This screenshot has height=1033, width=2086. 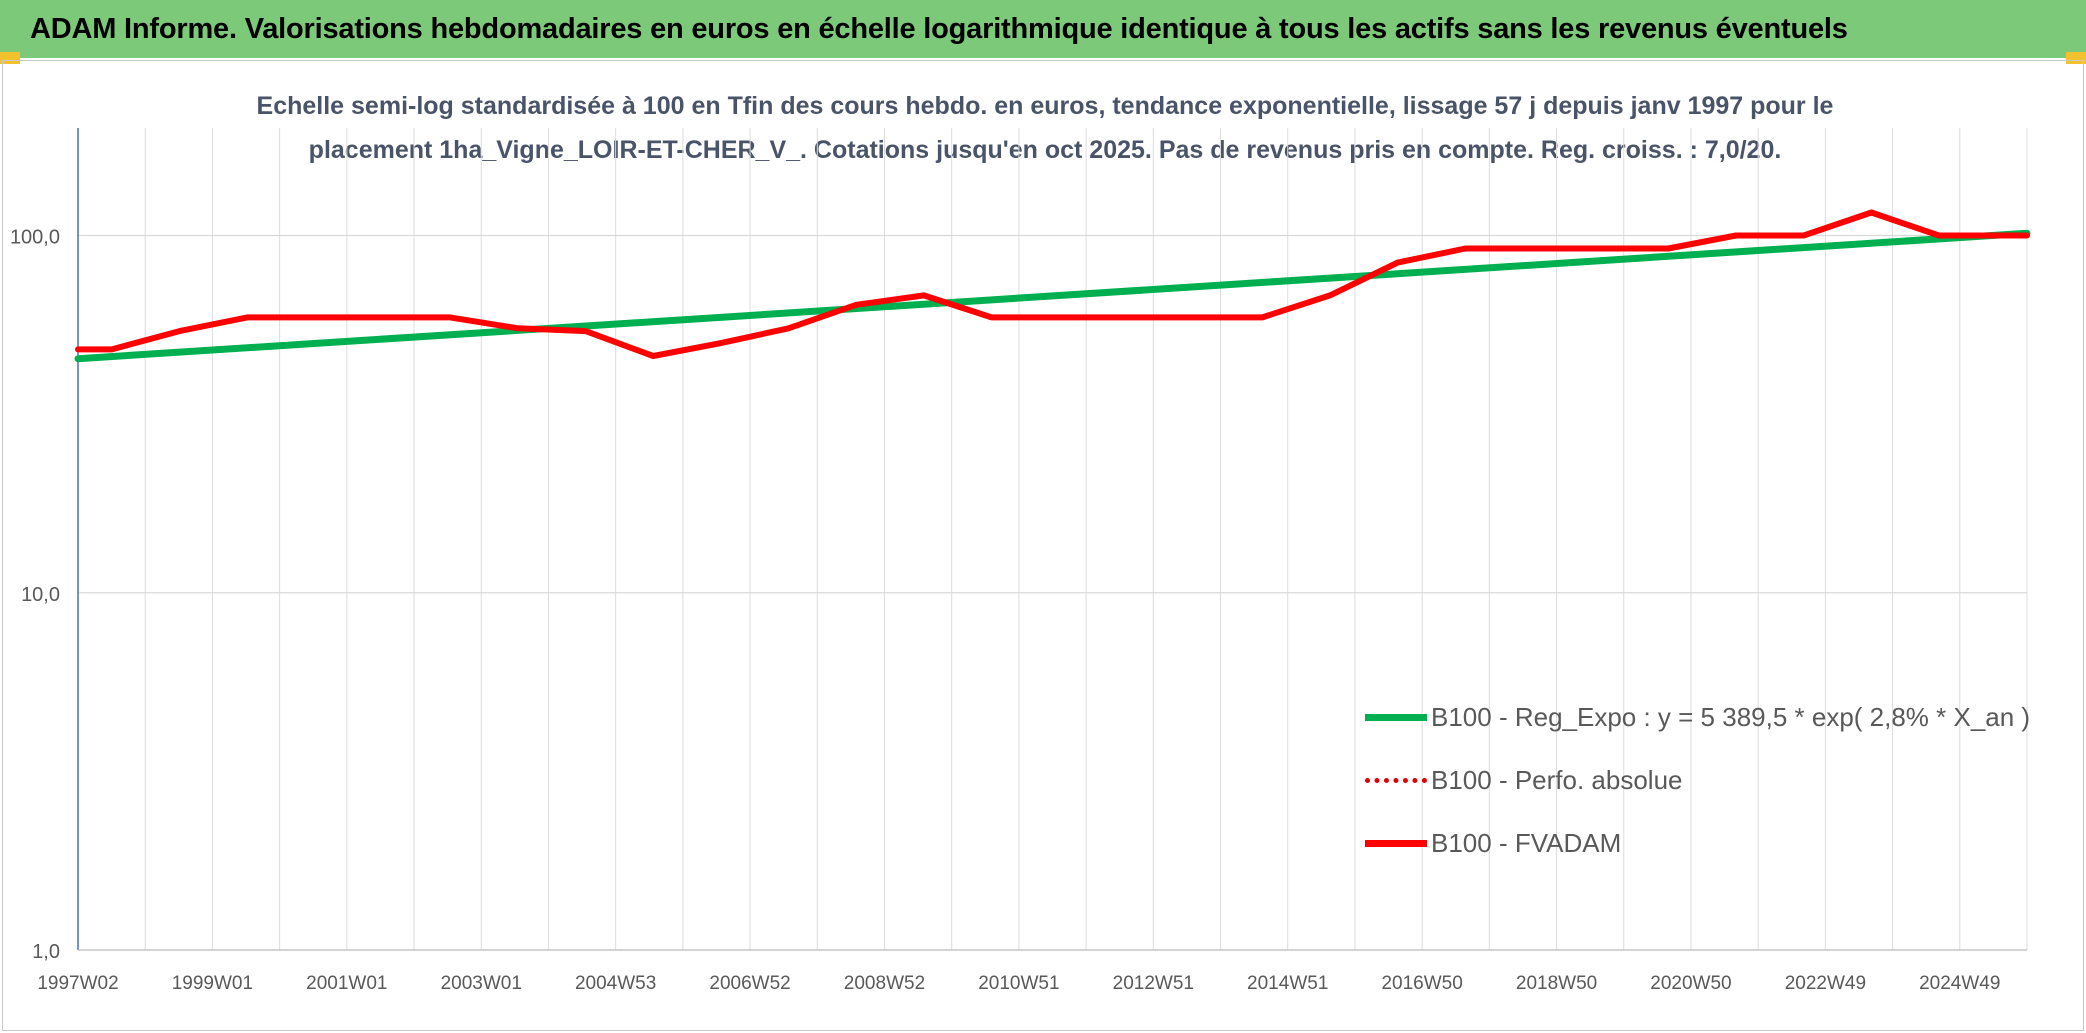 I want to click on y-tick-label: 1,0, so click(x=46, y=952).